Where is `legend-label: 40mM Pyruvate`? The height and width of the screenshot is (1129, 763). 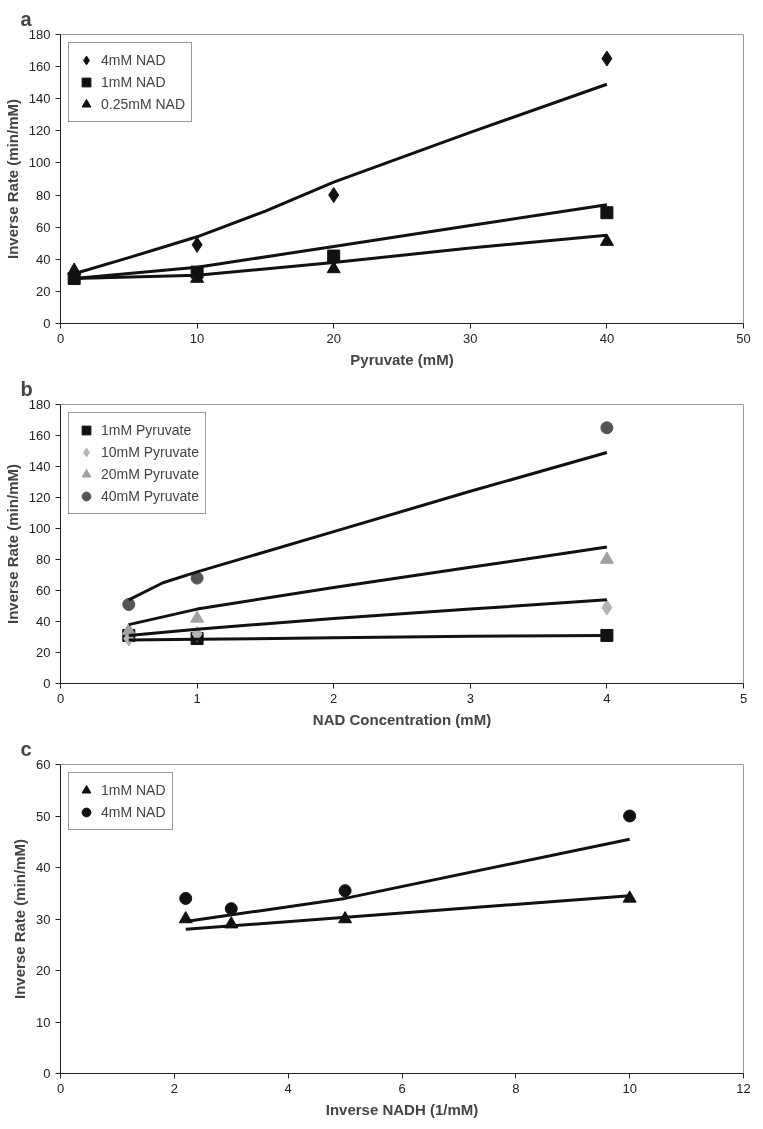
legend-label: 40mM Pyruvate is located at coordinates (150, 496).